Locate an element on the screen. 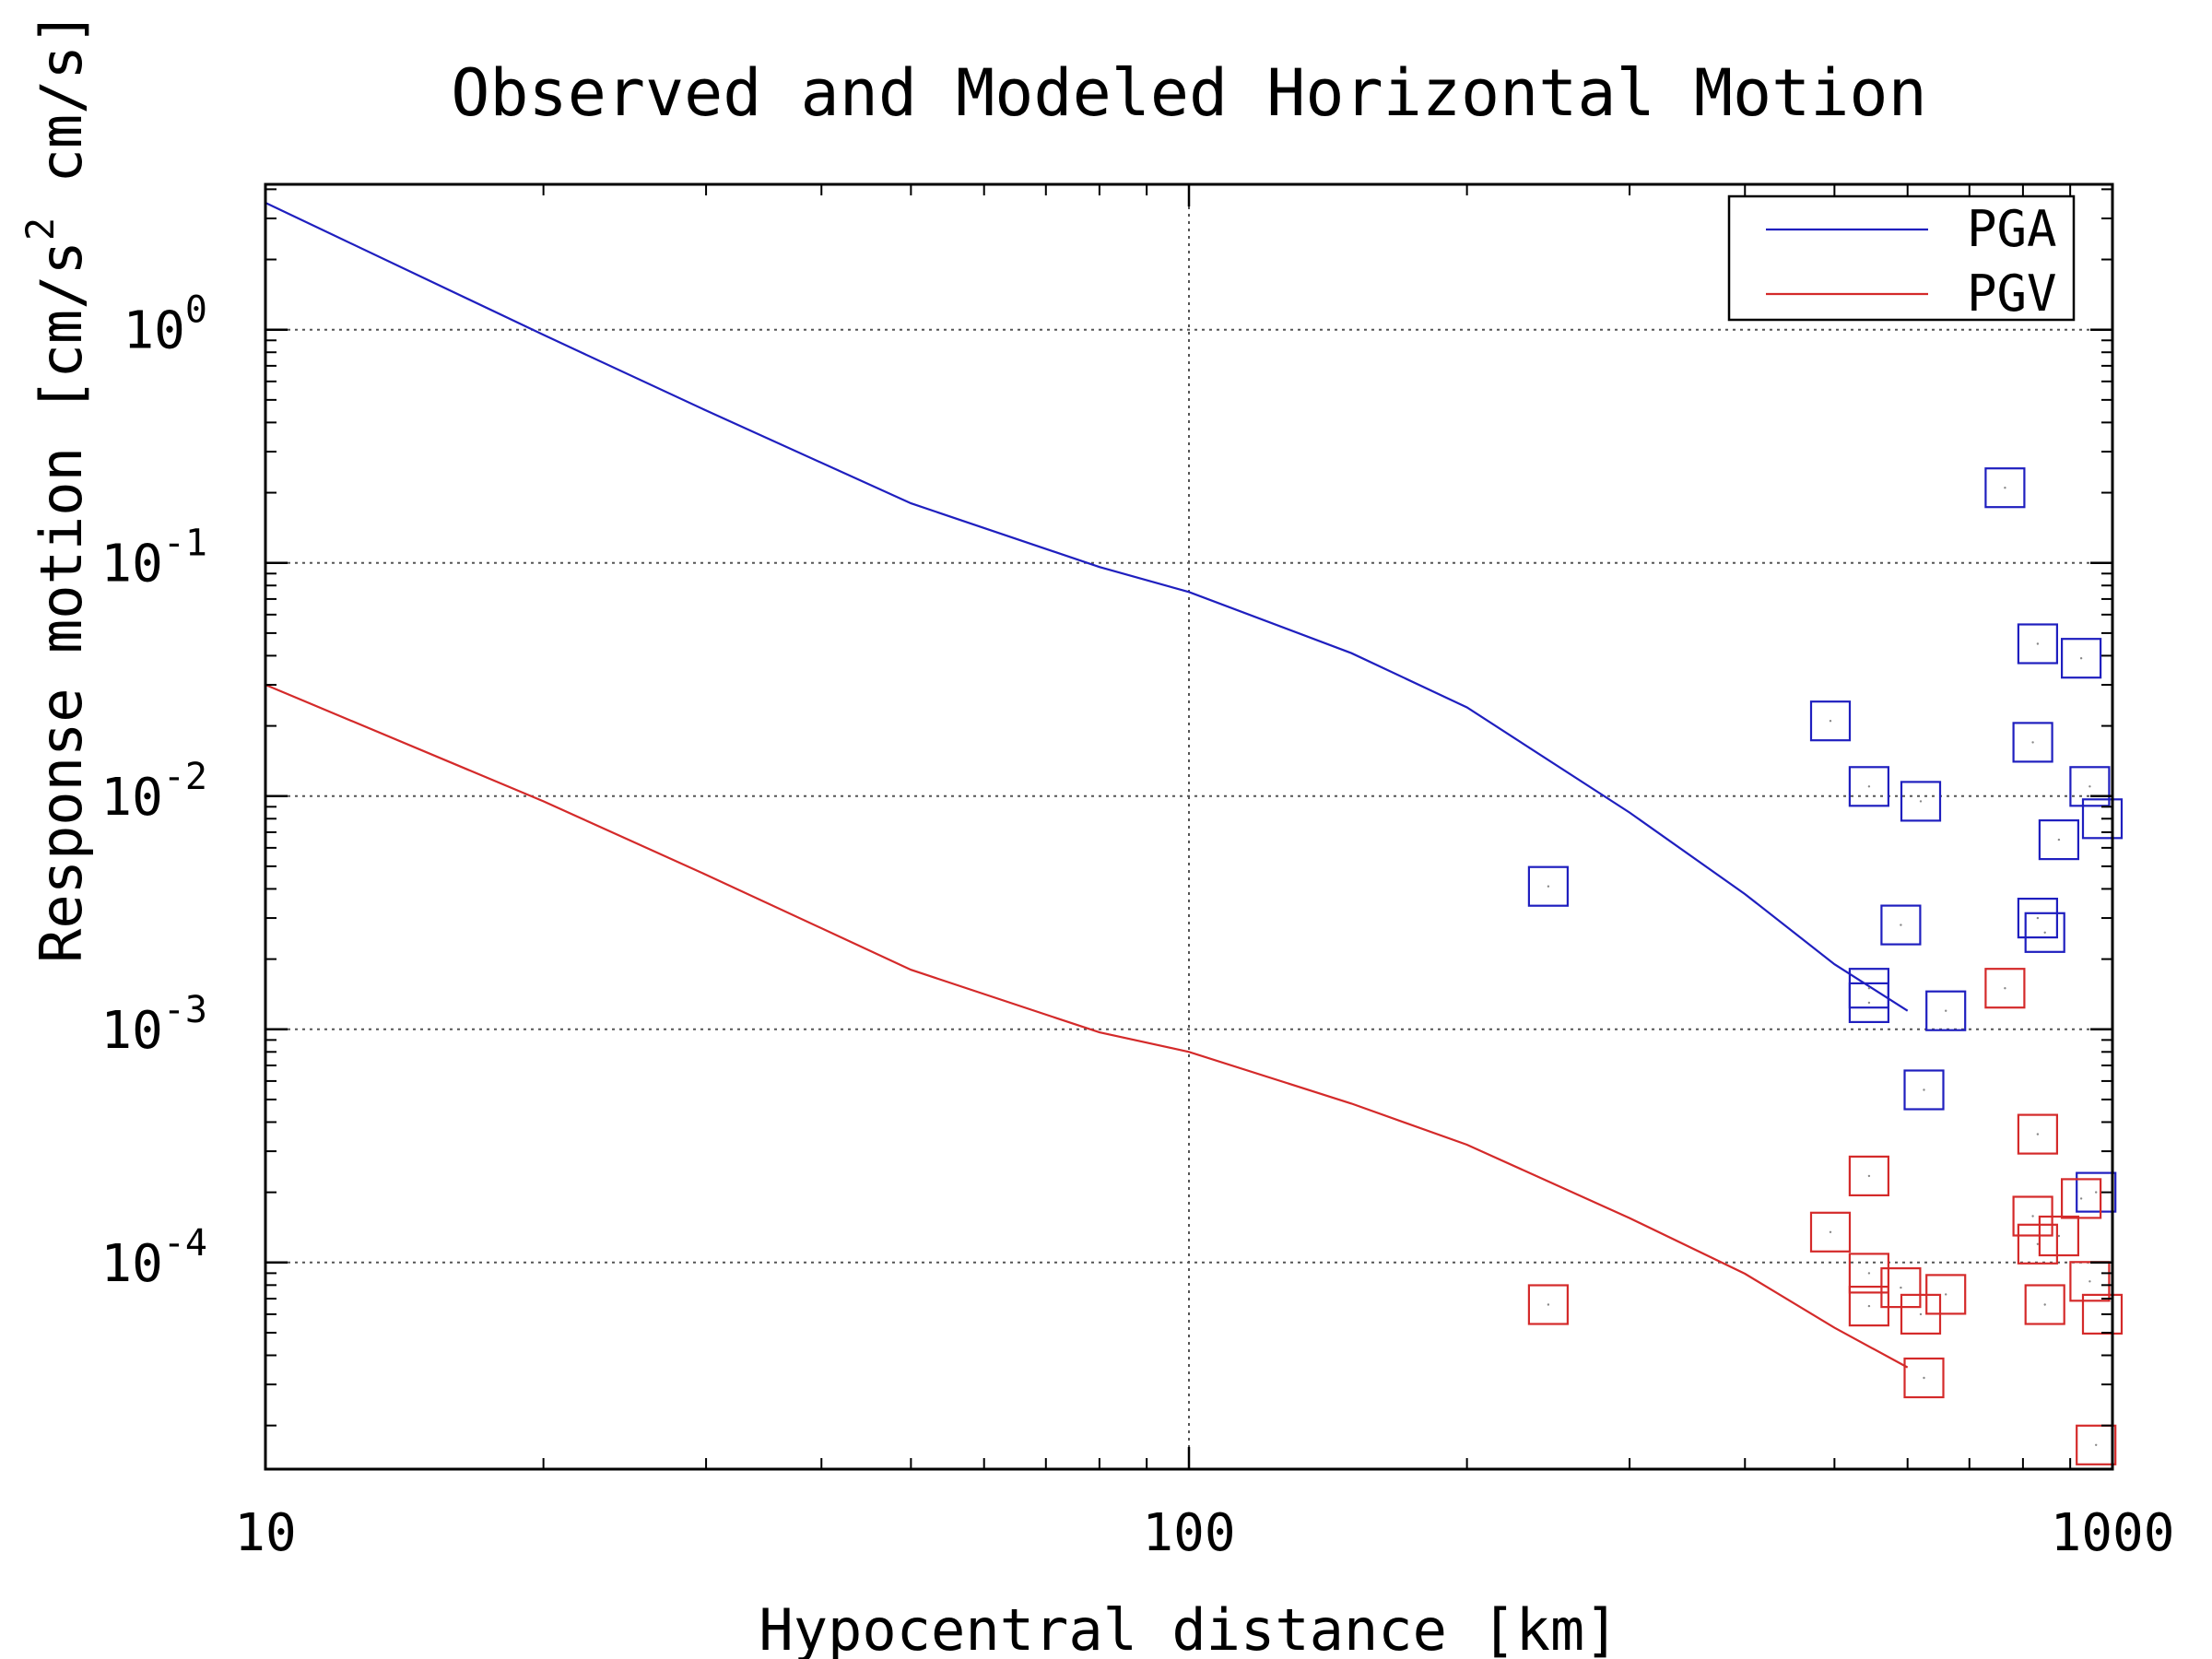  y-axis-label-sup: 2 is located at coordinates (40, 229).